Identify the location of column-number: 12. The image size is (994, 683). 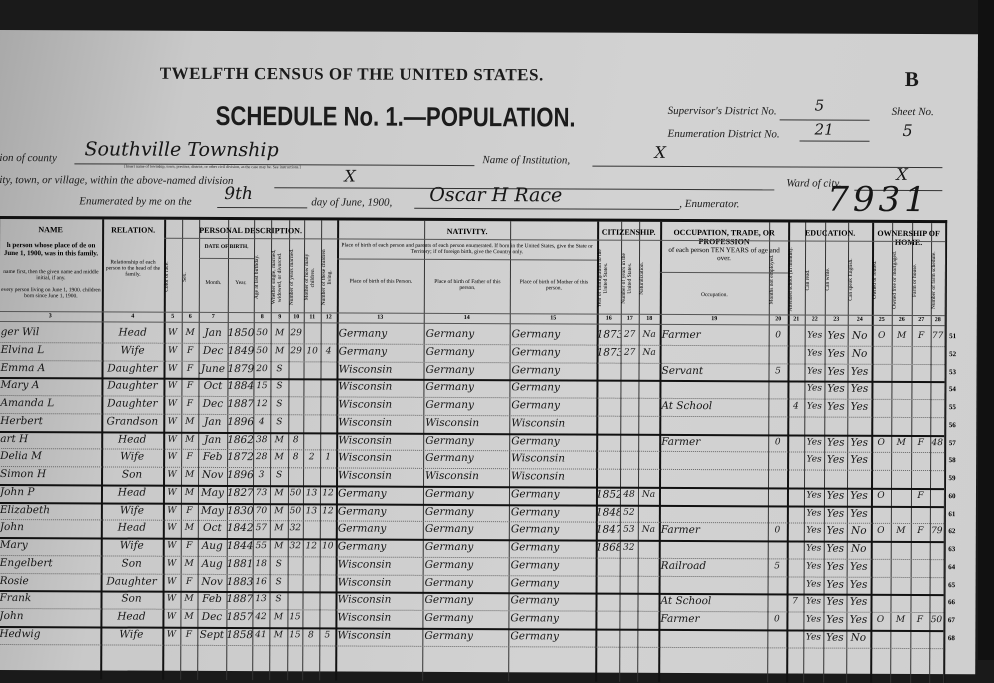
(329, 317).